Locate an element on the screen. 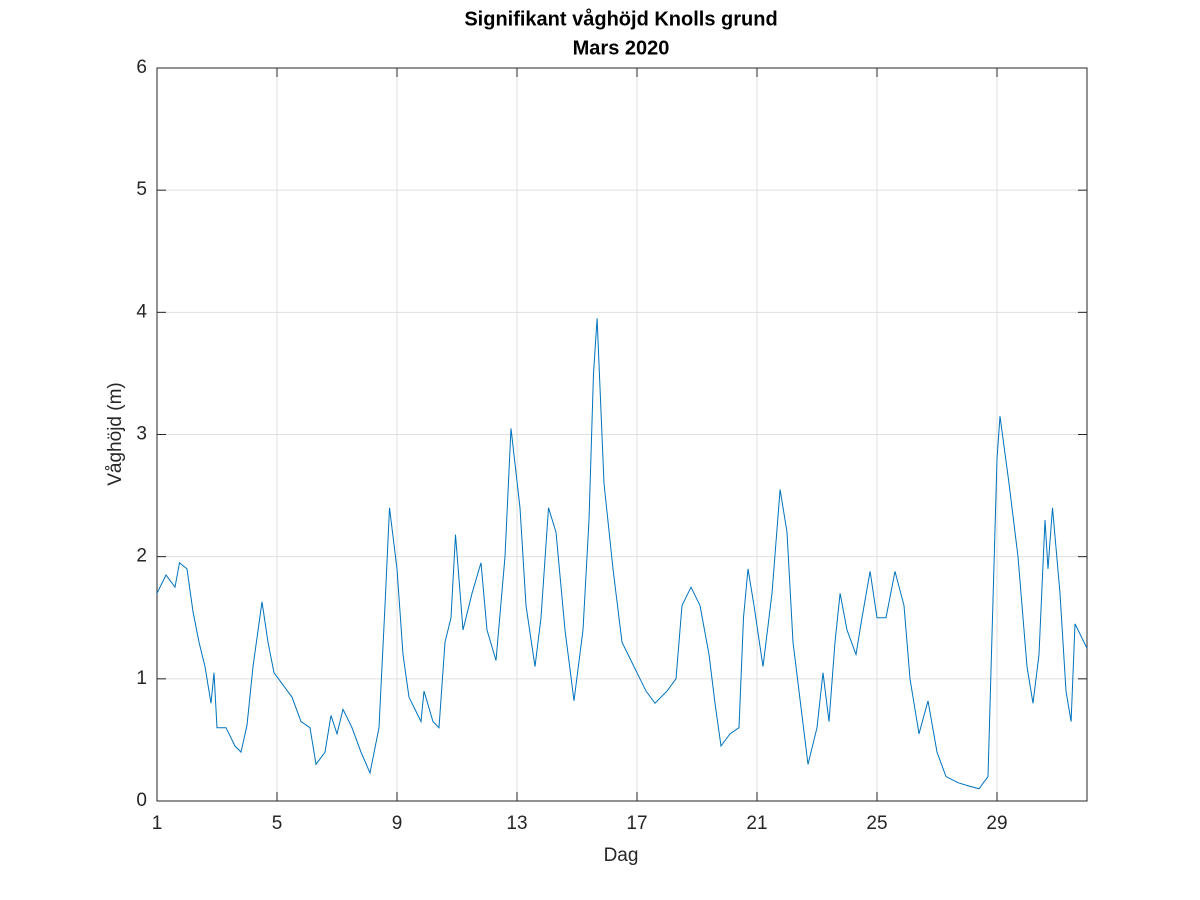 This screenshot has height=900, width=1200. x-tick-label: 17 is located at coordinates (636, 823).